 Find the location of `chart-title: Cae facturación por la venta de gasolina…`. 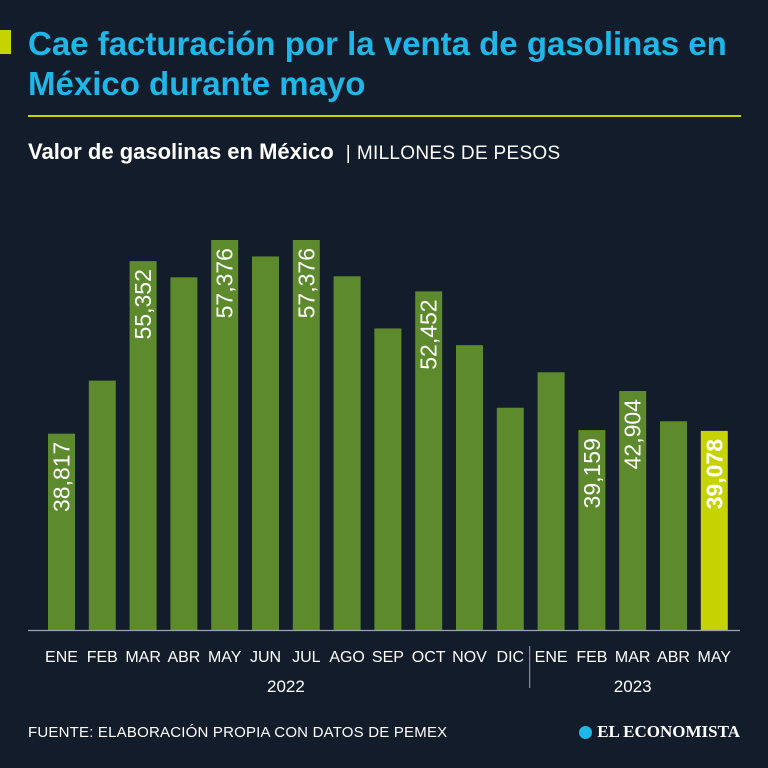

chart-title: Cae facturación por la venta de gasolina… is located at coordinates (377, 63).